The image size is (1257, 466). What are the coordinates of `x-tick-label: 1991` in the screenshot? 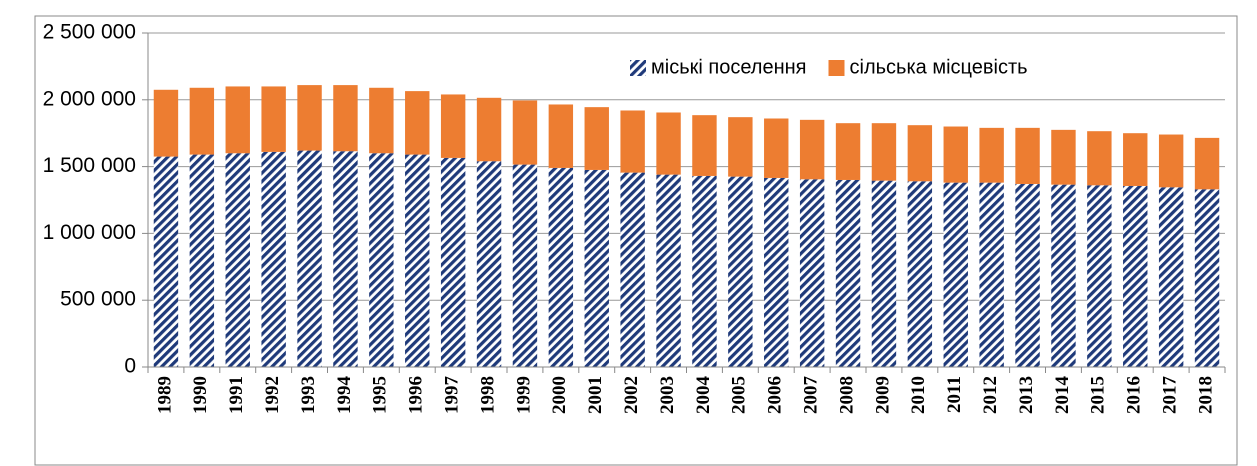 It's located at (236, 395).